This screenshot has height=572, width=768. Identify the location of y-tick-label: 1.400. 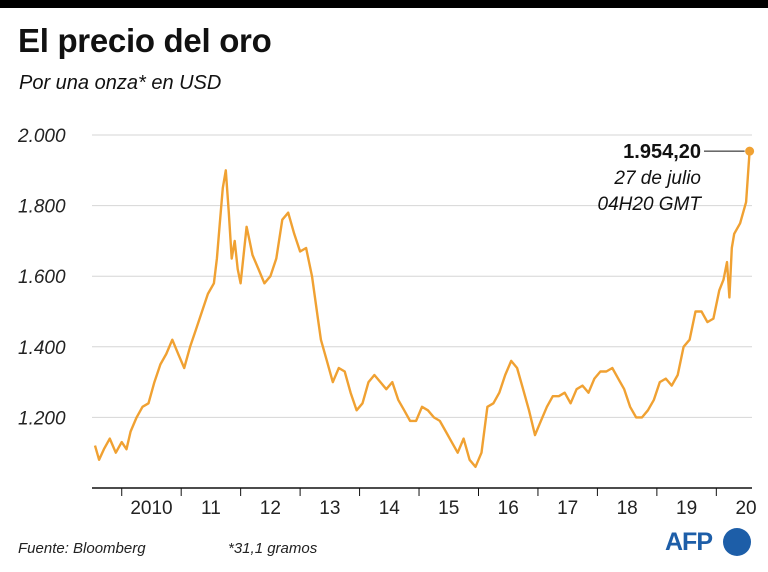
(42, 348).